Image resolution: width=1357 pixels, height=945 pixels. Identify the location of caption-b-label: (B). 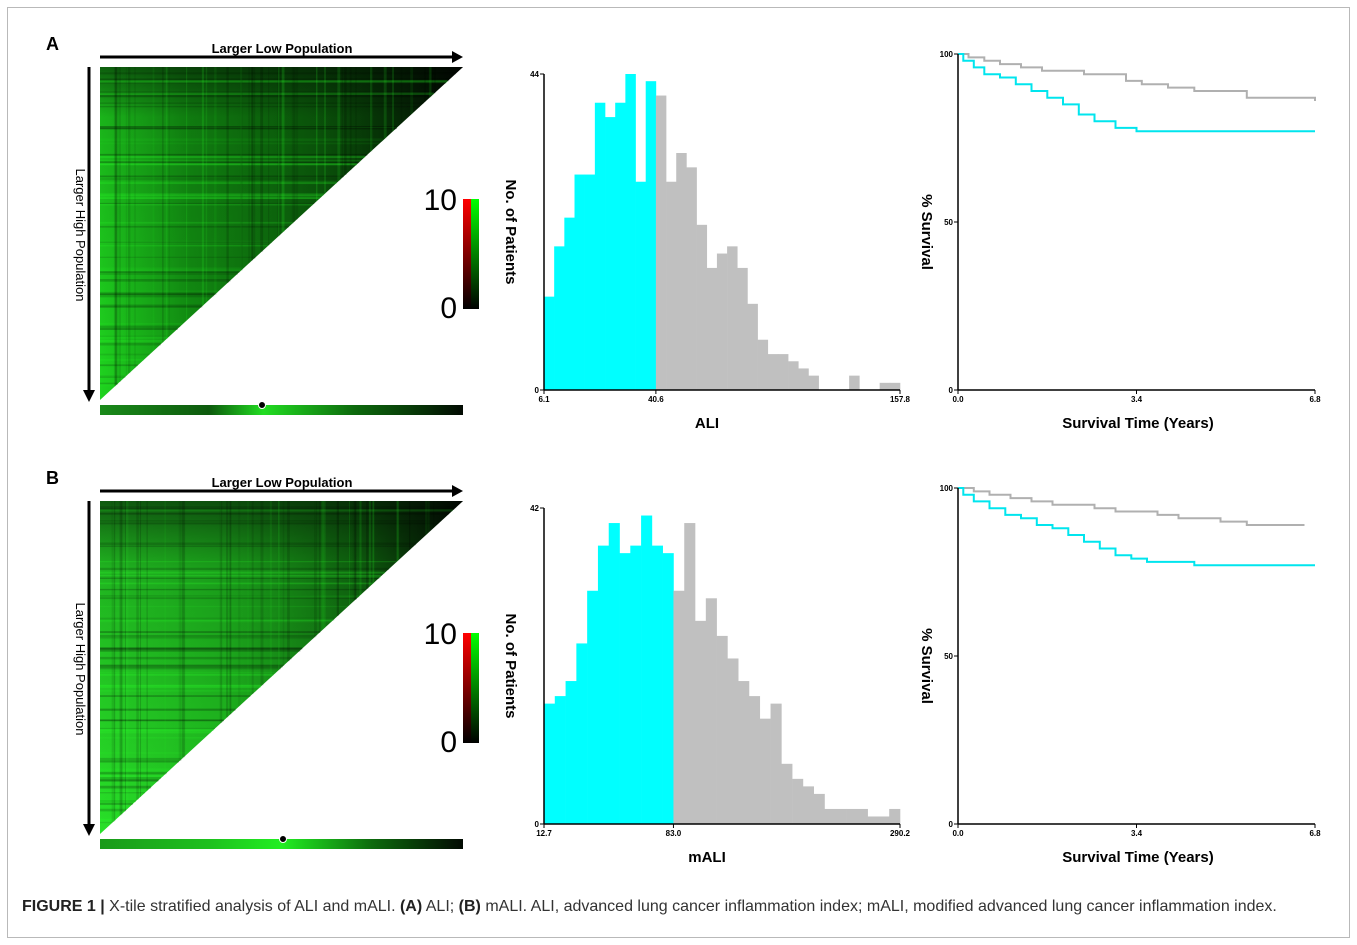
(469, 906).